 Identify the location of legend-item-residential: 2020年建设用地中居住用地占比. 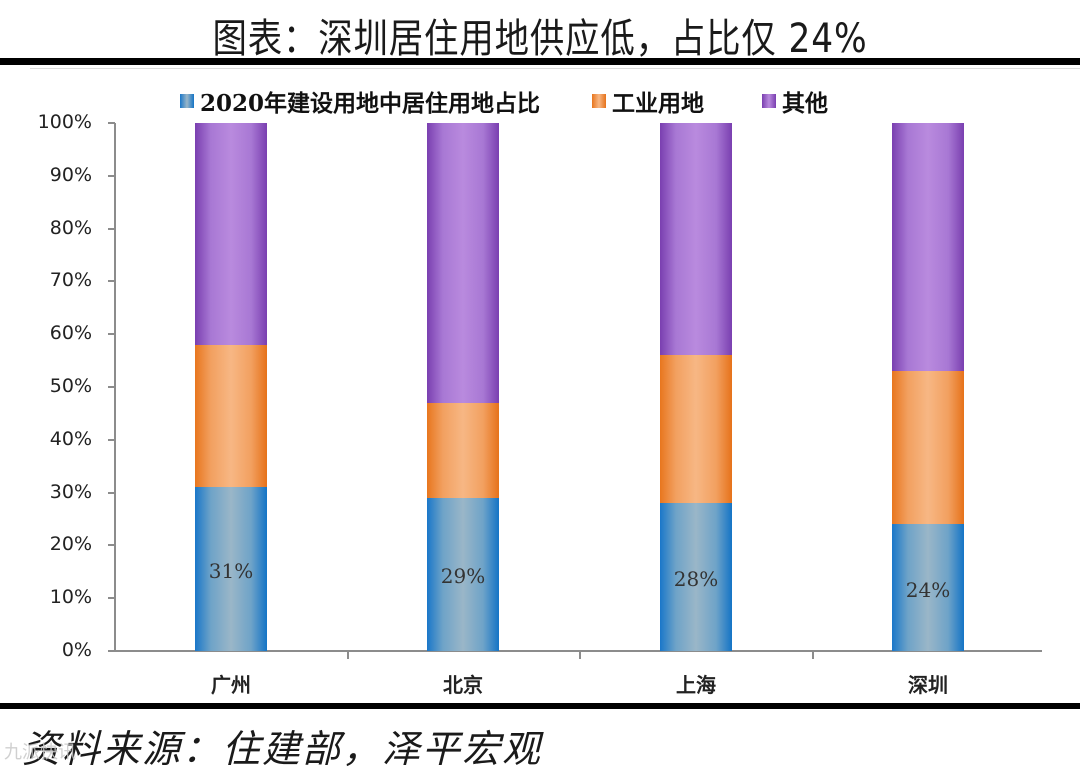
(360, 101).